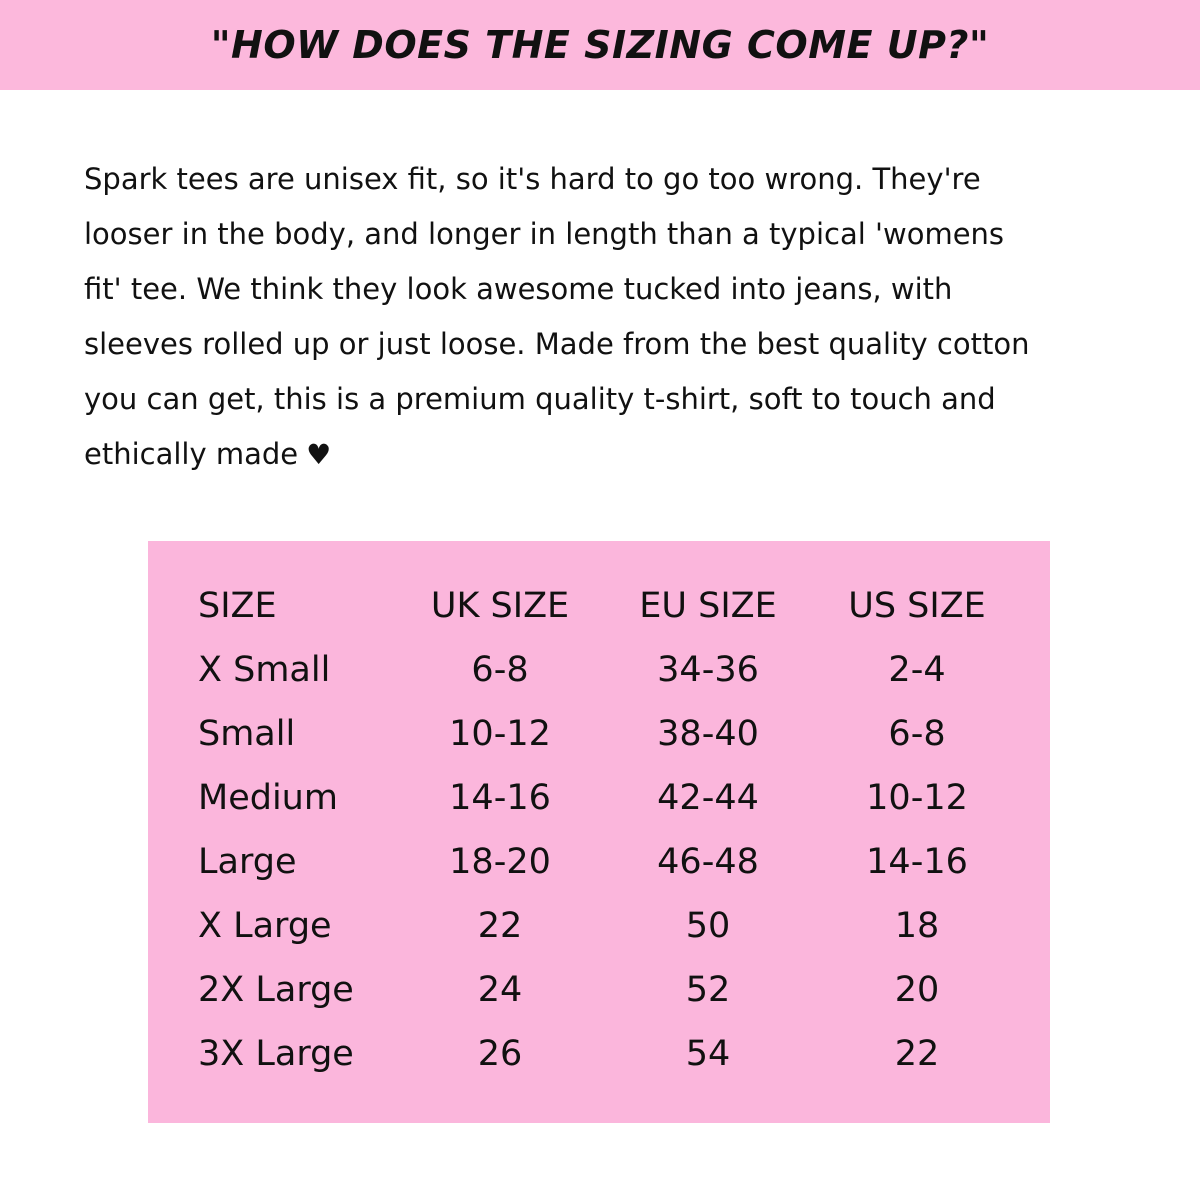 The image size is (1200, 1200). What do you see at coordinates (917, 926) in the screenshot?
I see `table-cell: 18` at bounding box center [917, 926].